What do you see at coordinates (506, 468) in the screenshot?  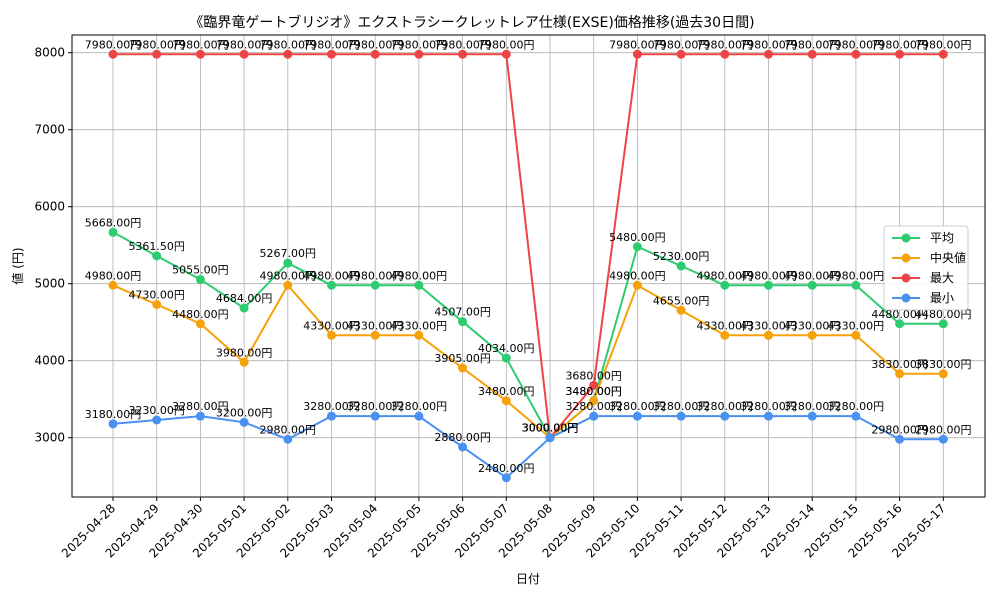 I see `data-label: 2480.00円` at bounding box center [506, 468].